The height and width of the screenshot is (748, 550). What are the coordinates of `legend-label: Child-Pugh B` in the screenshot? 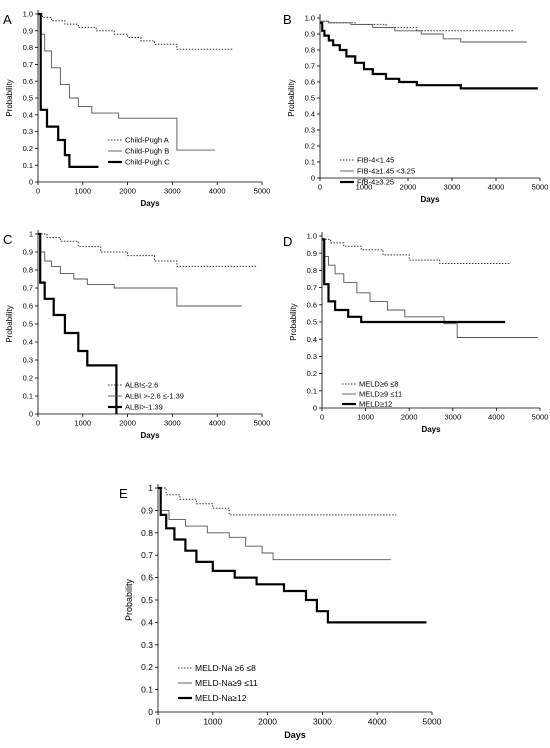 It's located at (147, 151).